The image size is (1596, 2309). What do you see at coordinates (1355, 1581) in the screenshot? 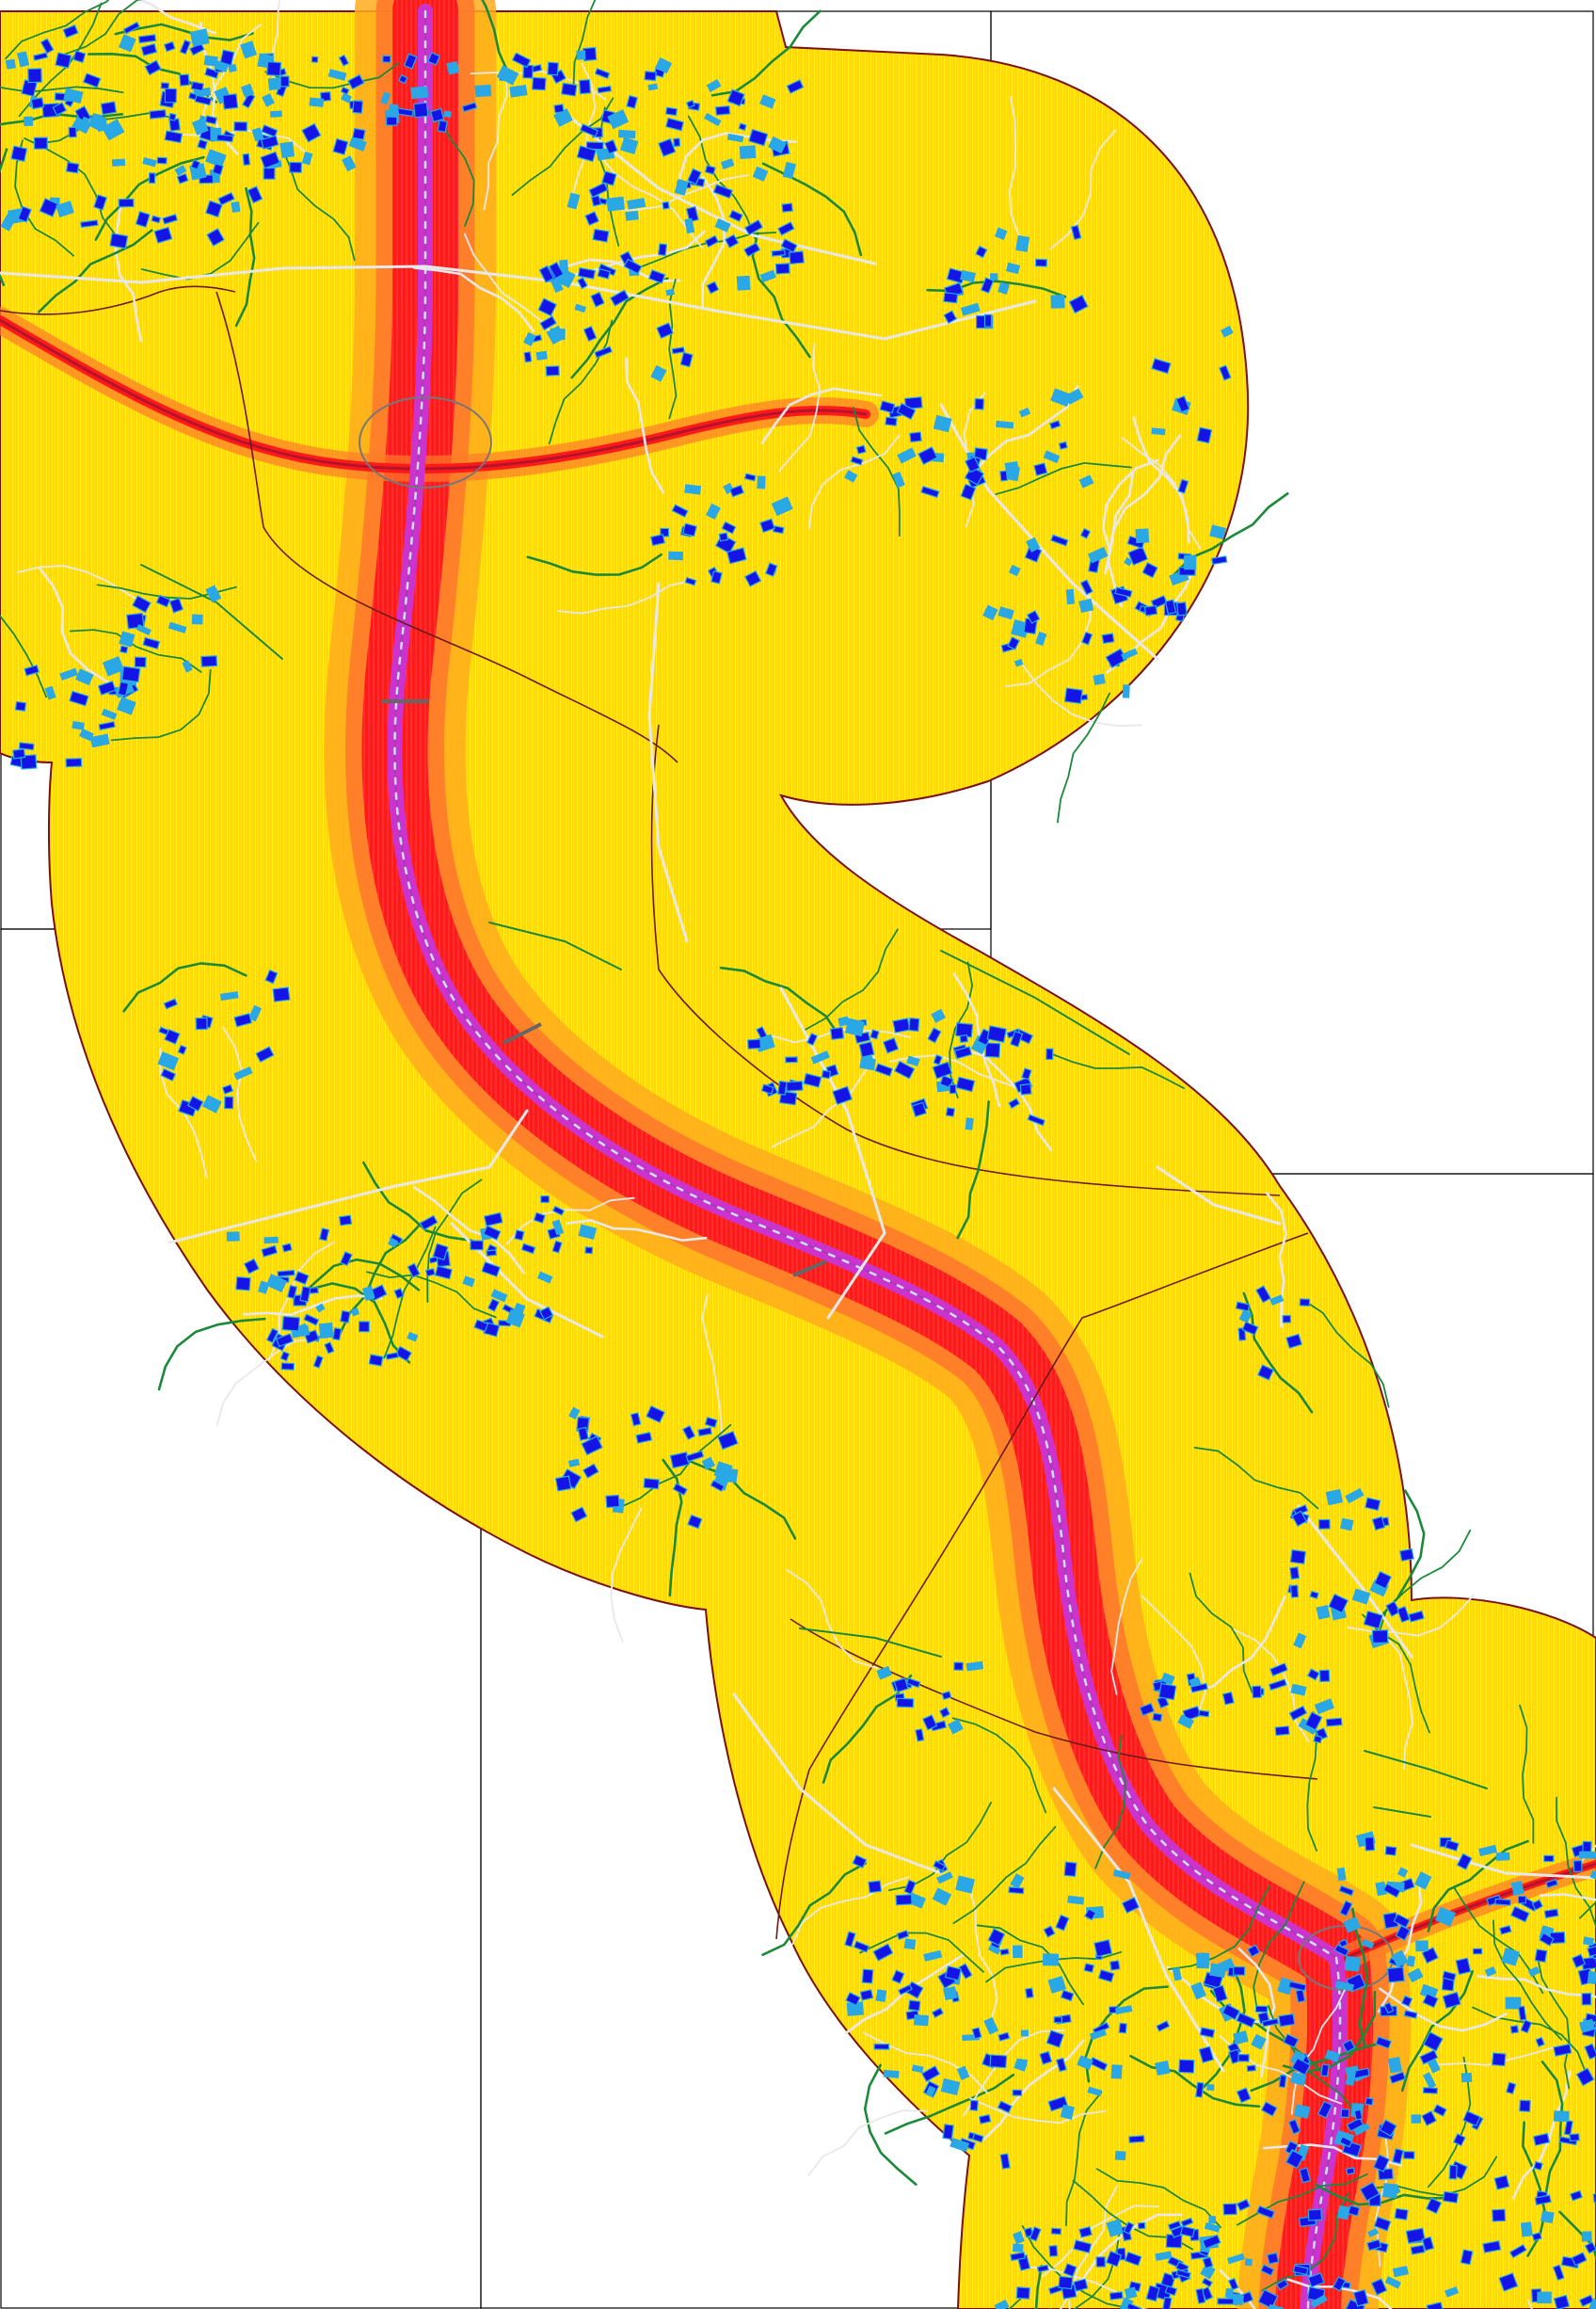
I see `connector-road` at bounding box center [1355, 1581].